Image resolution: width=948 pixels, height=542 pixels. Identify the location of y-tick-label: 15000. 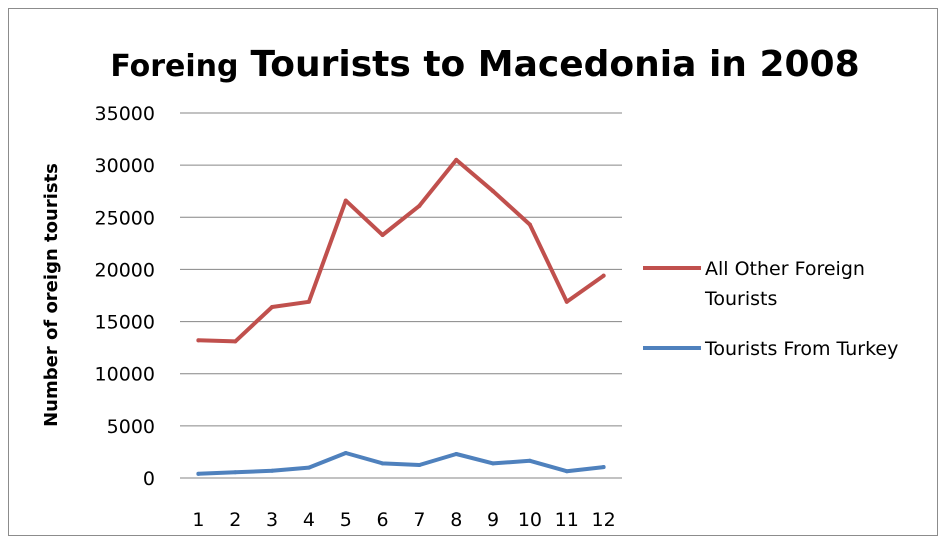
(125, 323).